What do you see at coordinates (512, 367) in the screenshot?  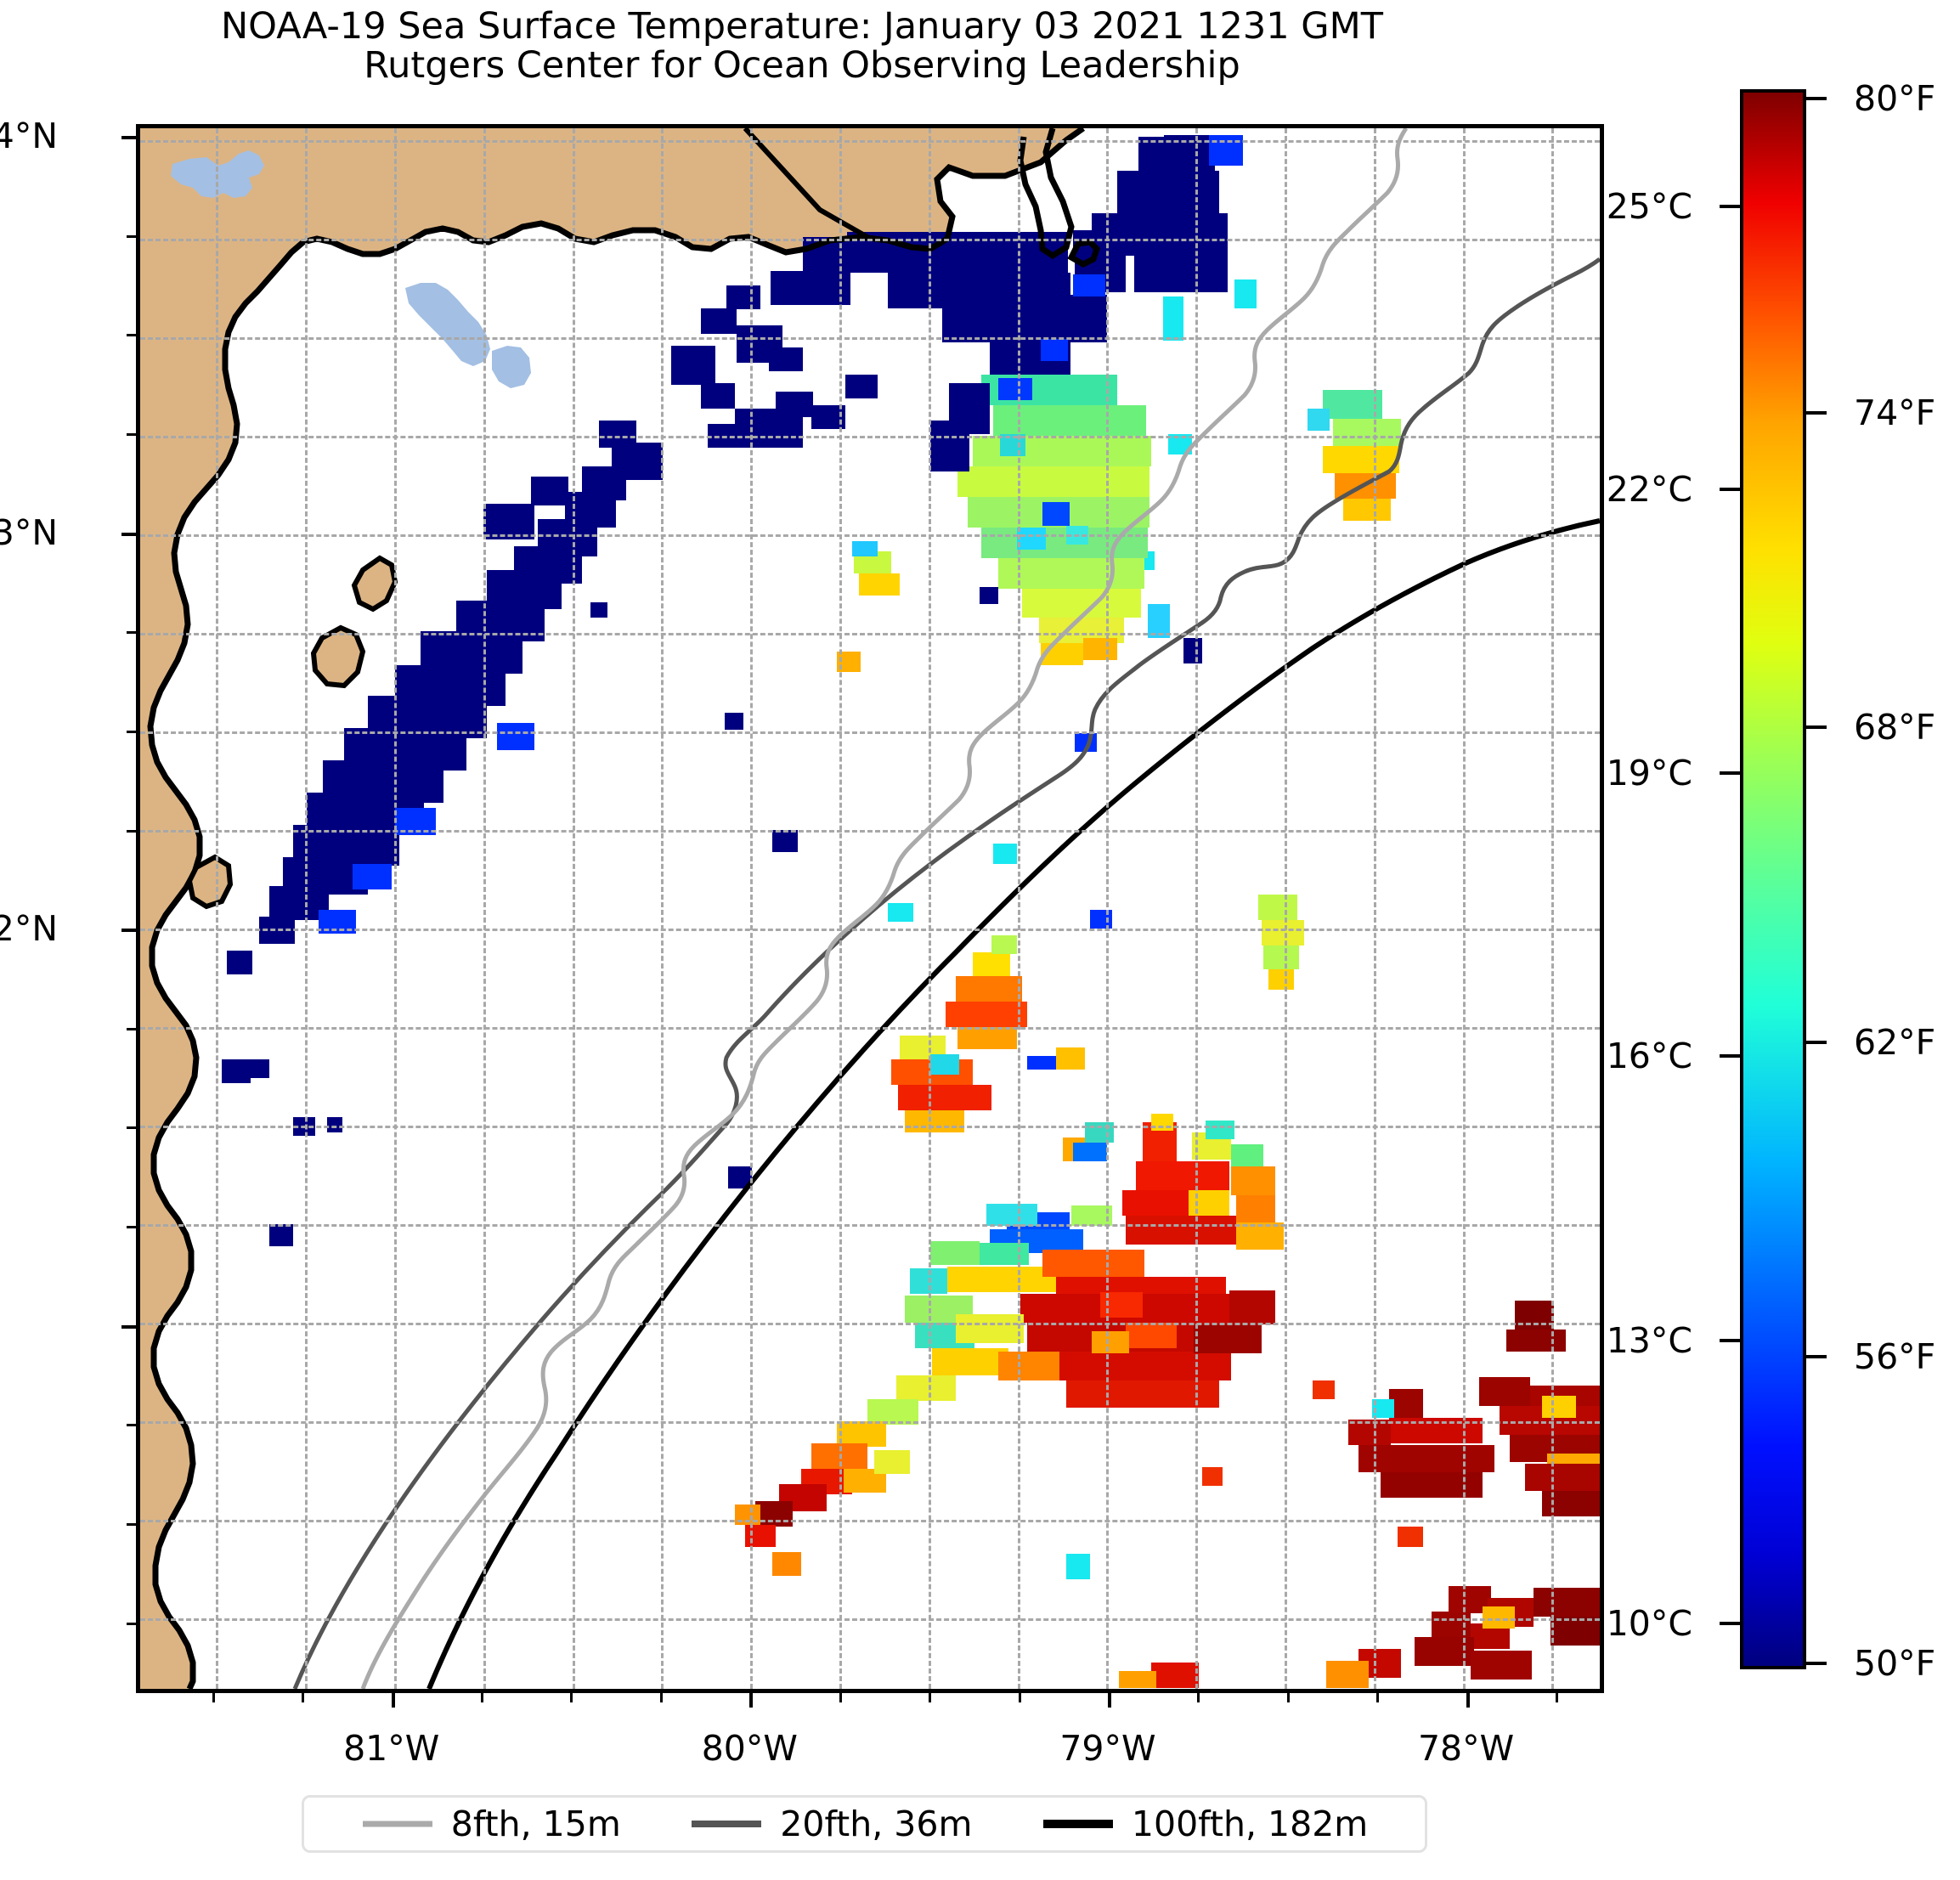 I see `lake-small-south` at bounding box center [512, 367].